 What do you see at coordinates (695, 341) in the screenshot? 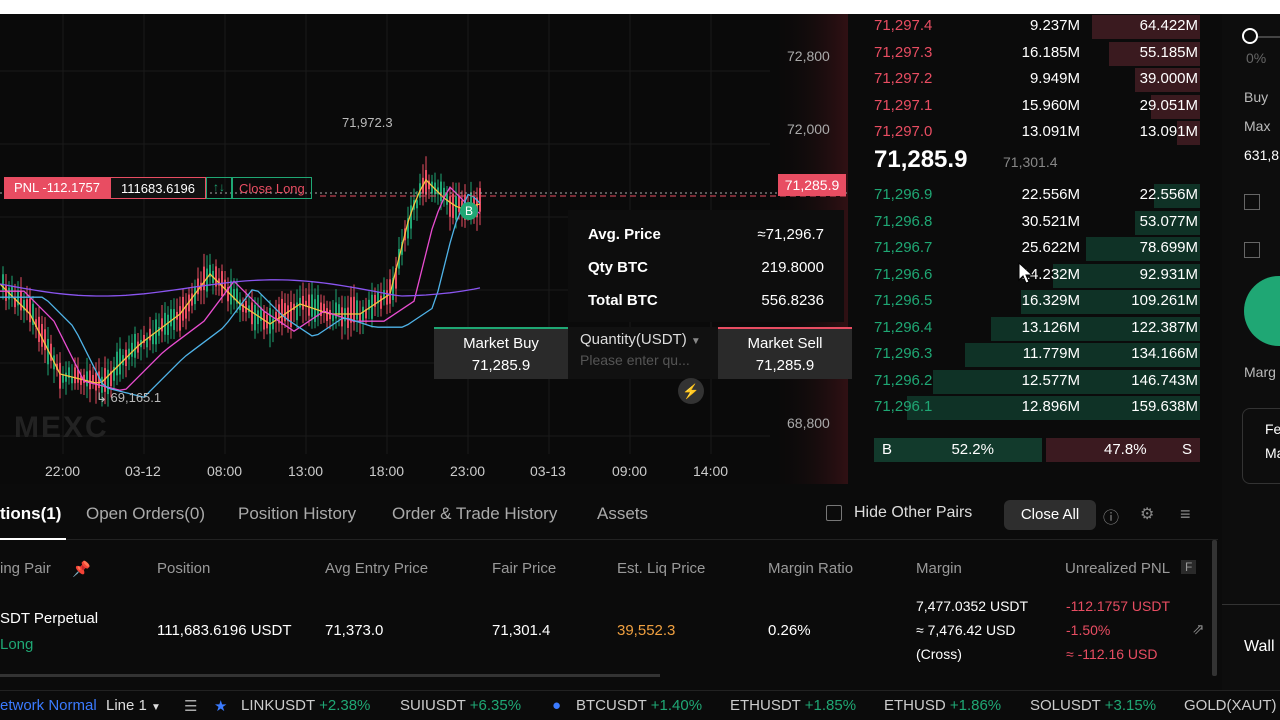
I see `chevron-down-icon: ▼` at bounding box center [695, 341].